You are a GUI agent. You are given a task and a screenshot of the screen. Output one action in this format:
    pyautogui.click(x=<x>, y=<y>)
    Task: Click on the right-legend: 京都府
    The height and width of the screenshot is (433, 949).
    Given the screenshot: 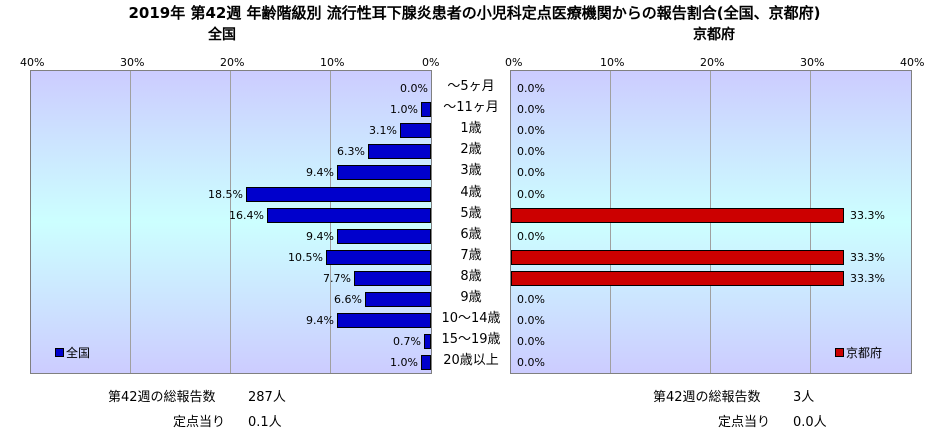 What is the action you would take?
    pyautogui.click(x=858, y=352)
    